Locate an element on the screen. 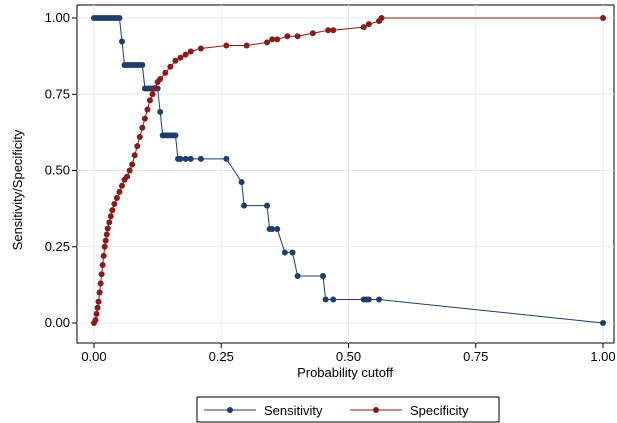 This screenshot has width=617, height=423. x-axis-title: Probability cutoff is located at coordinates (345, 372).